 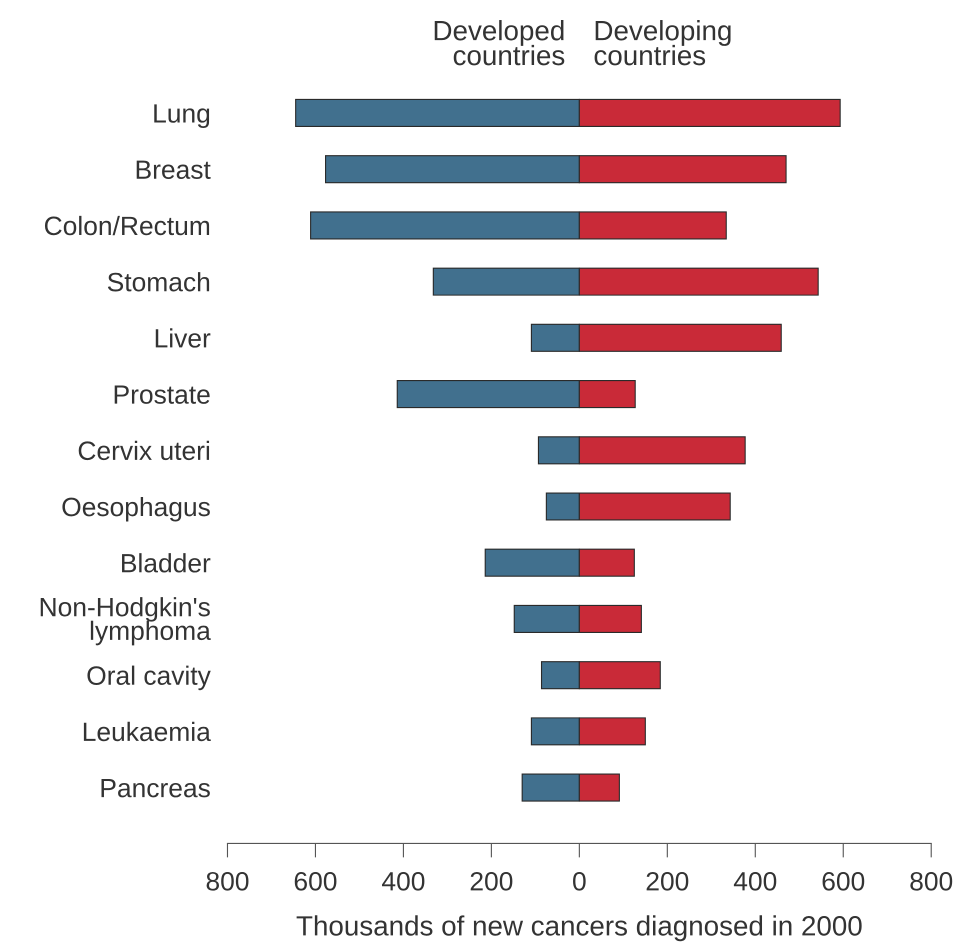 I want to click on x-axis-title: Thousands of new cancers diagnosed in 2000, so click(x=579, y=928).